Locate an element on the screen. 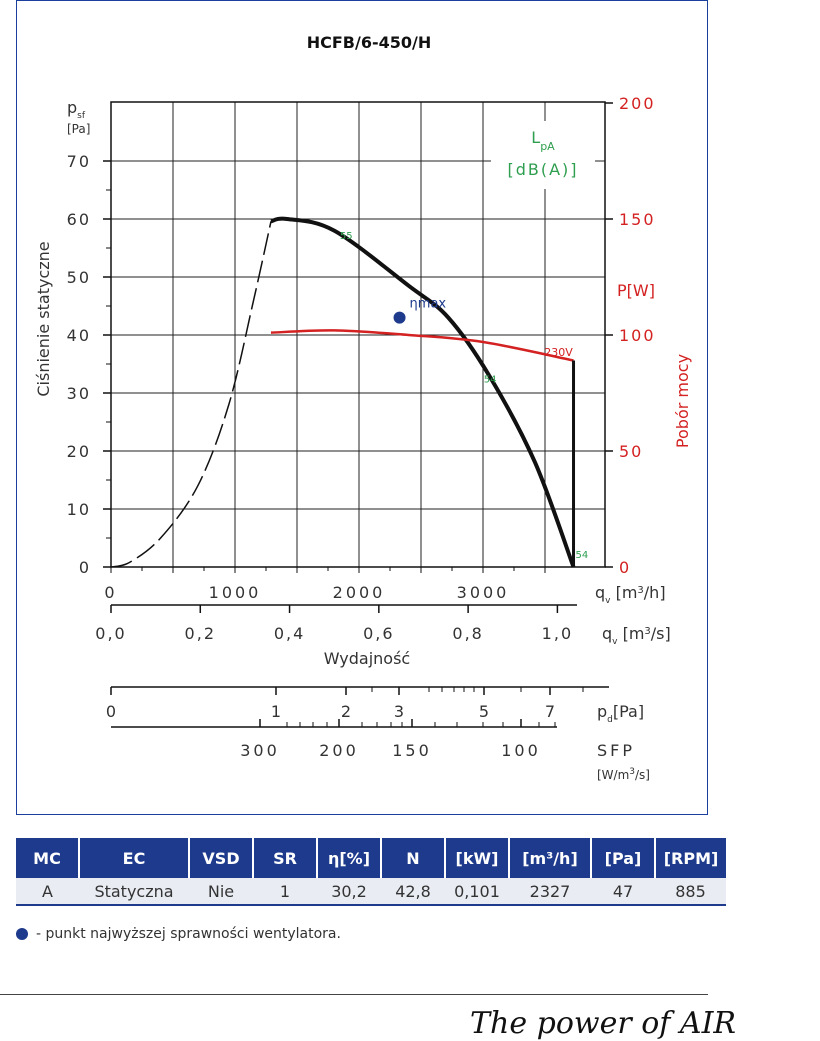  pd-tick-label: 1 is located at coordinates (276, 711).